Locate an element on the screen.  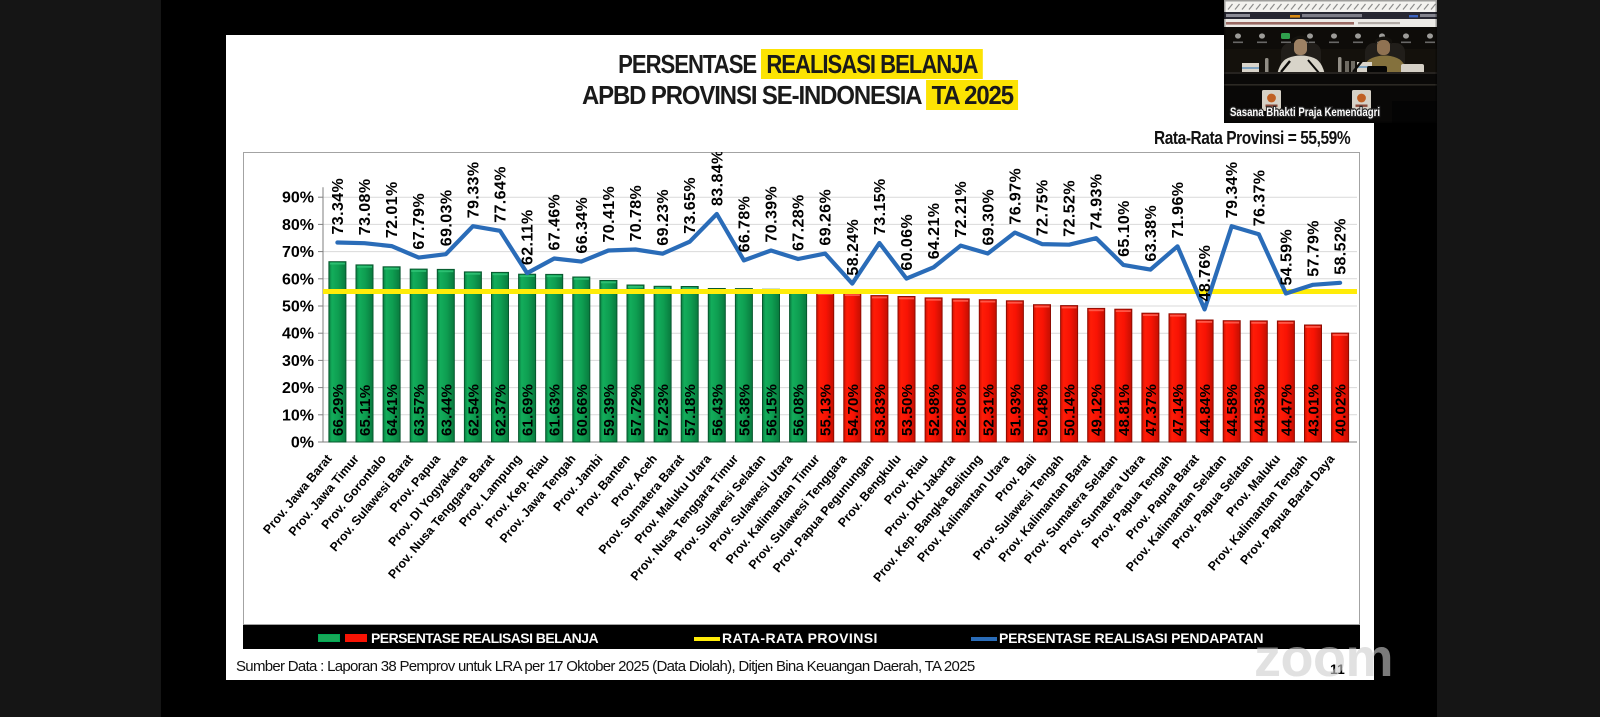
svg-text: 70.39% is located at coordinates (772, 214).